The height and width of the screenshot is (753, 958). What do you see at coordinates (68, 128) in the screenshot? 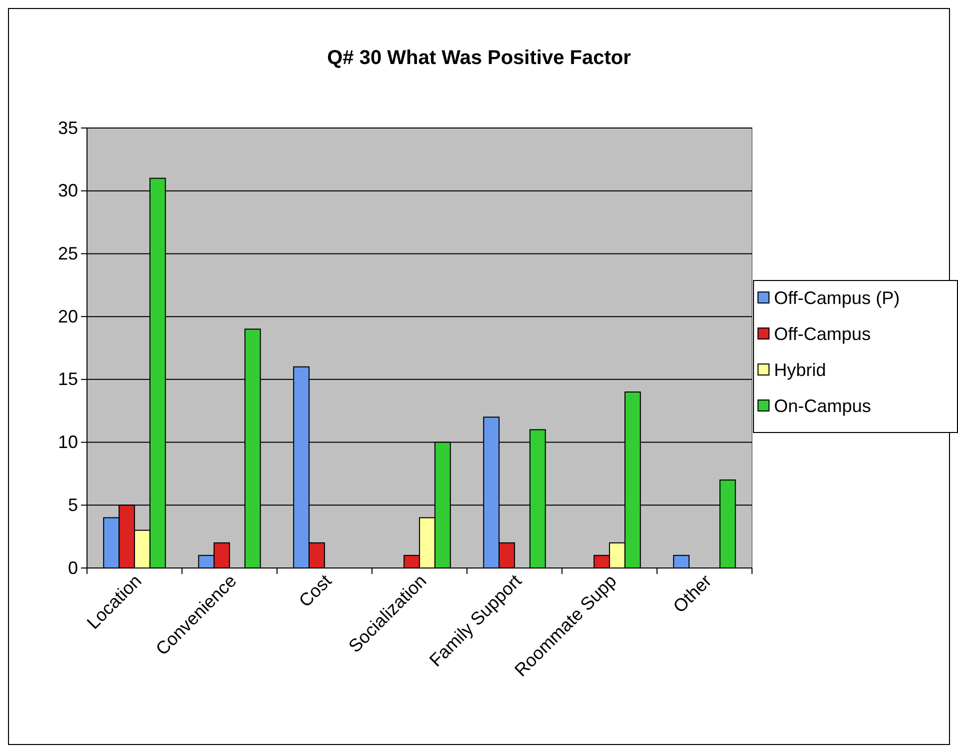
I see `y-tick-label: 35` at bounding box center [68, 128].